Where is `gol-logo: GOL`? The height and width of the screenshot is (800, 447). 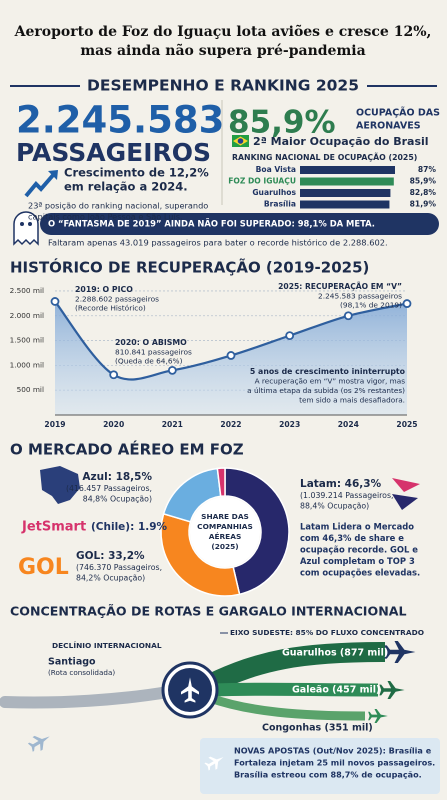
gol-logo: GOL is located at coordinates (43, 567).